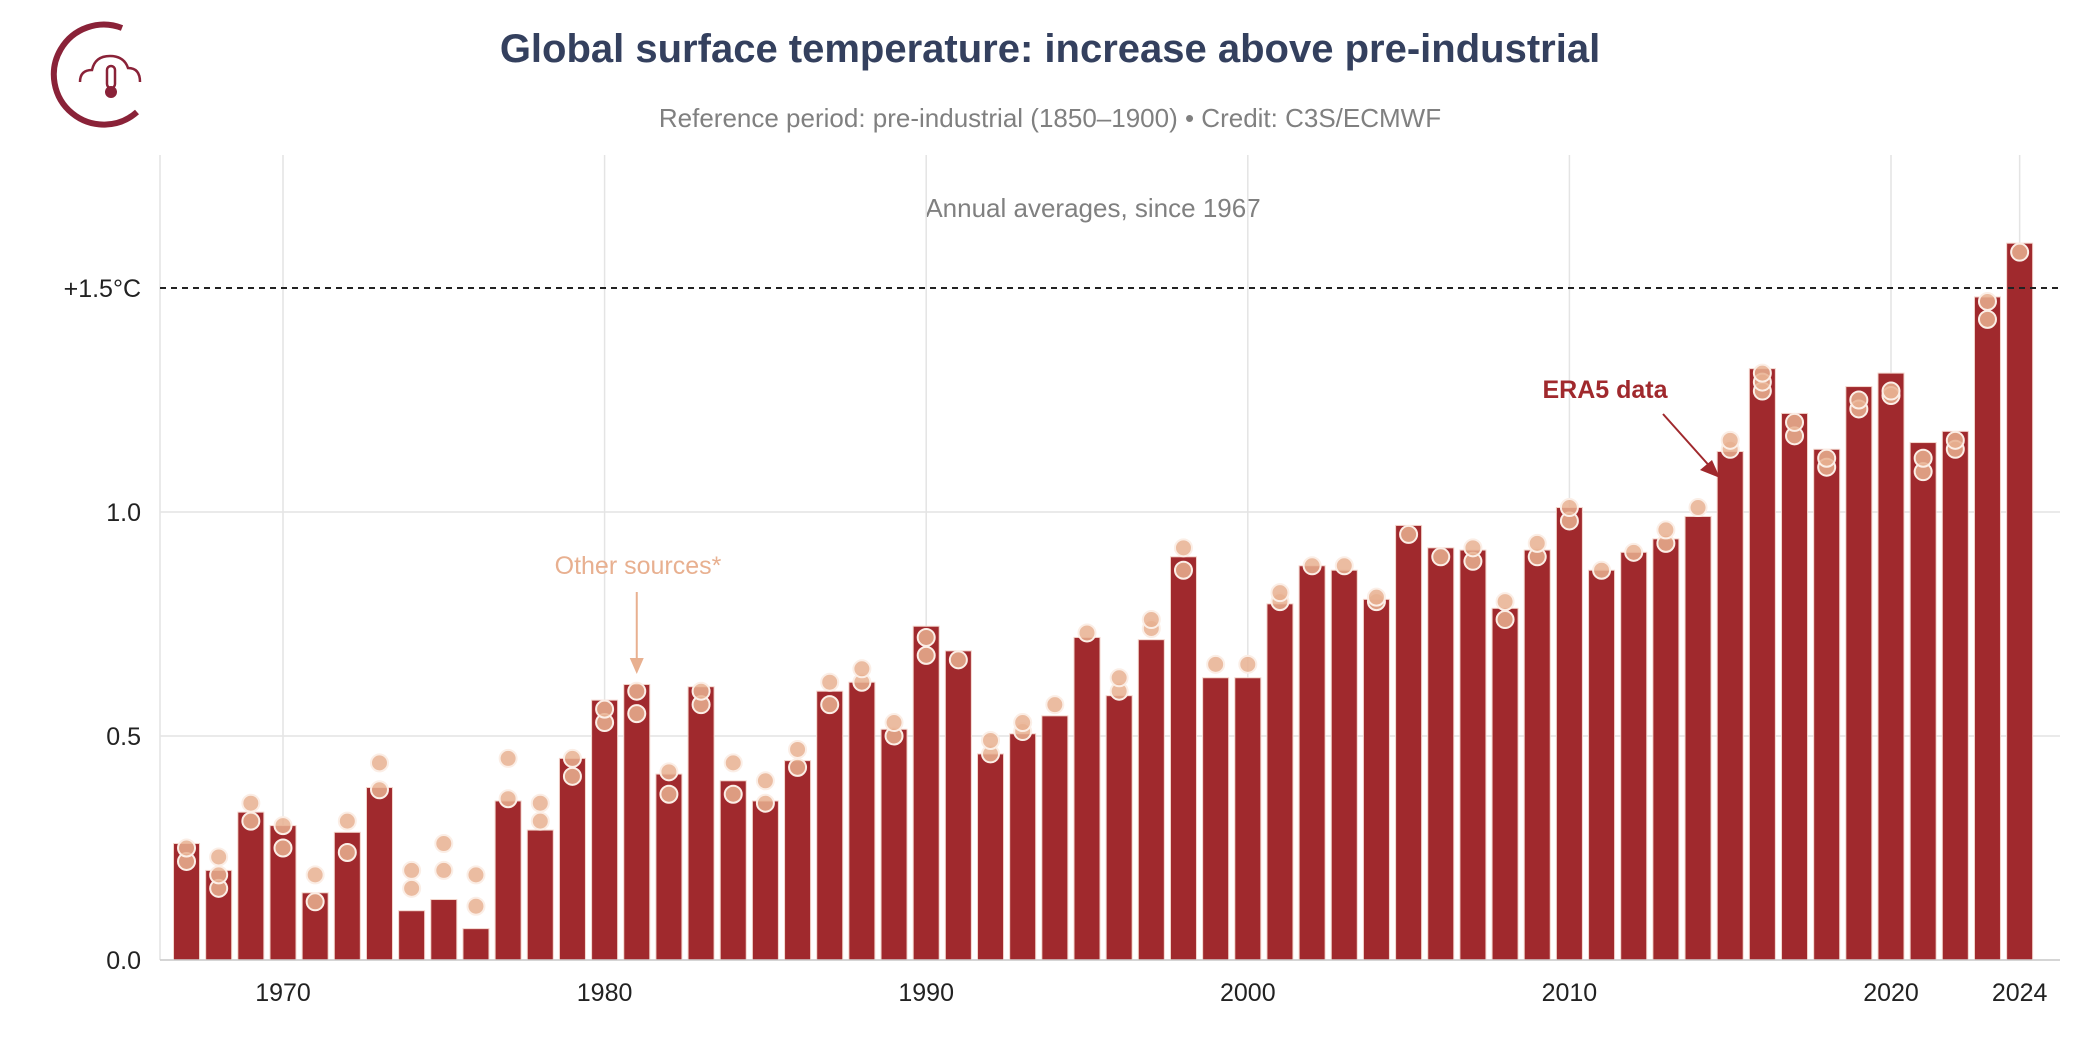  Describe the element at coordinates (1473, 755) in the screenshot. I see `bar-2007` at that location.